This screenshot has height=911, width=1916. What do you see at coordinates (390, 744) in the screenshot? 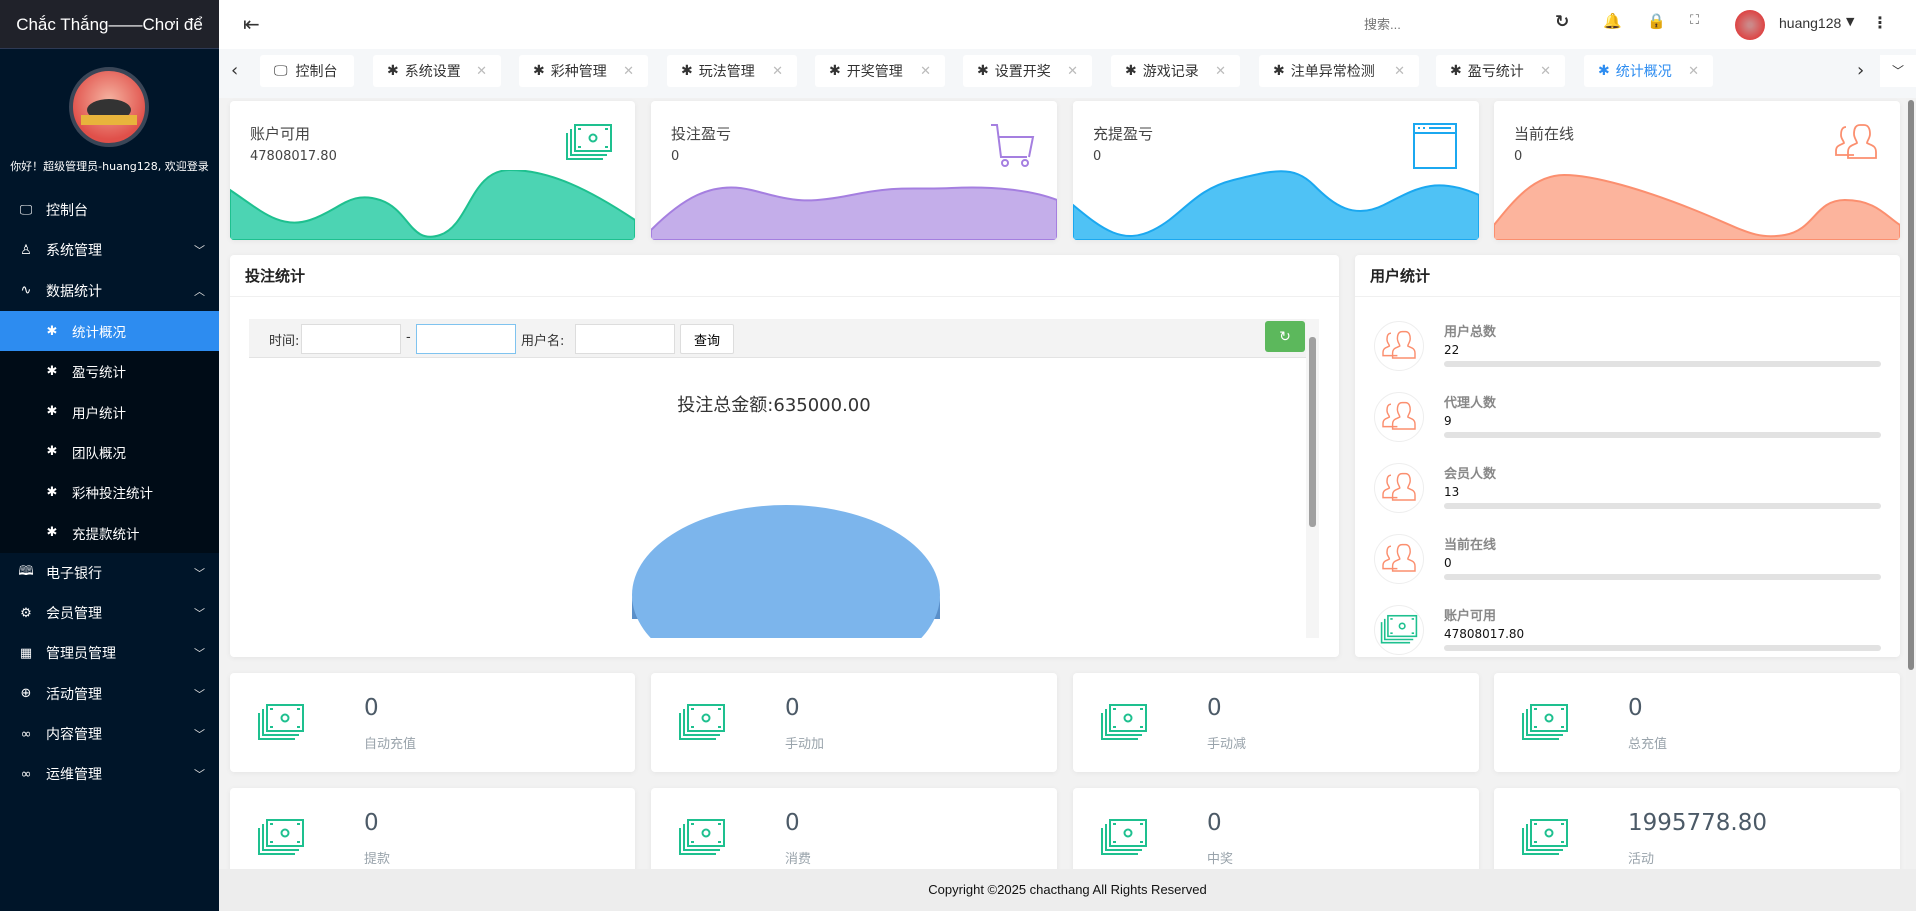
I see `stat-label: 自动充值` at bounding box center [390, 744].